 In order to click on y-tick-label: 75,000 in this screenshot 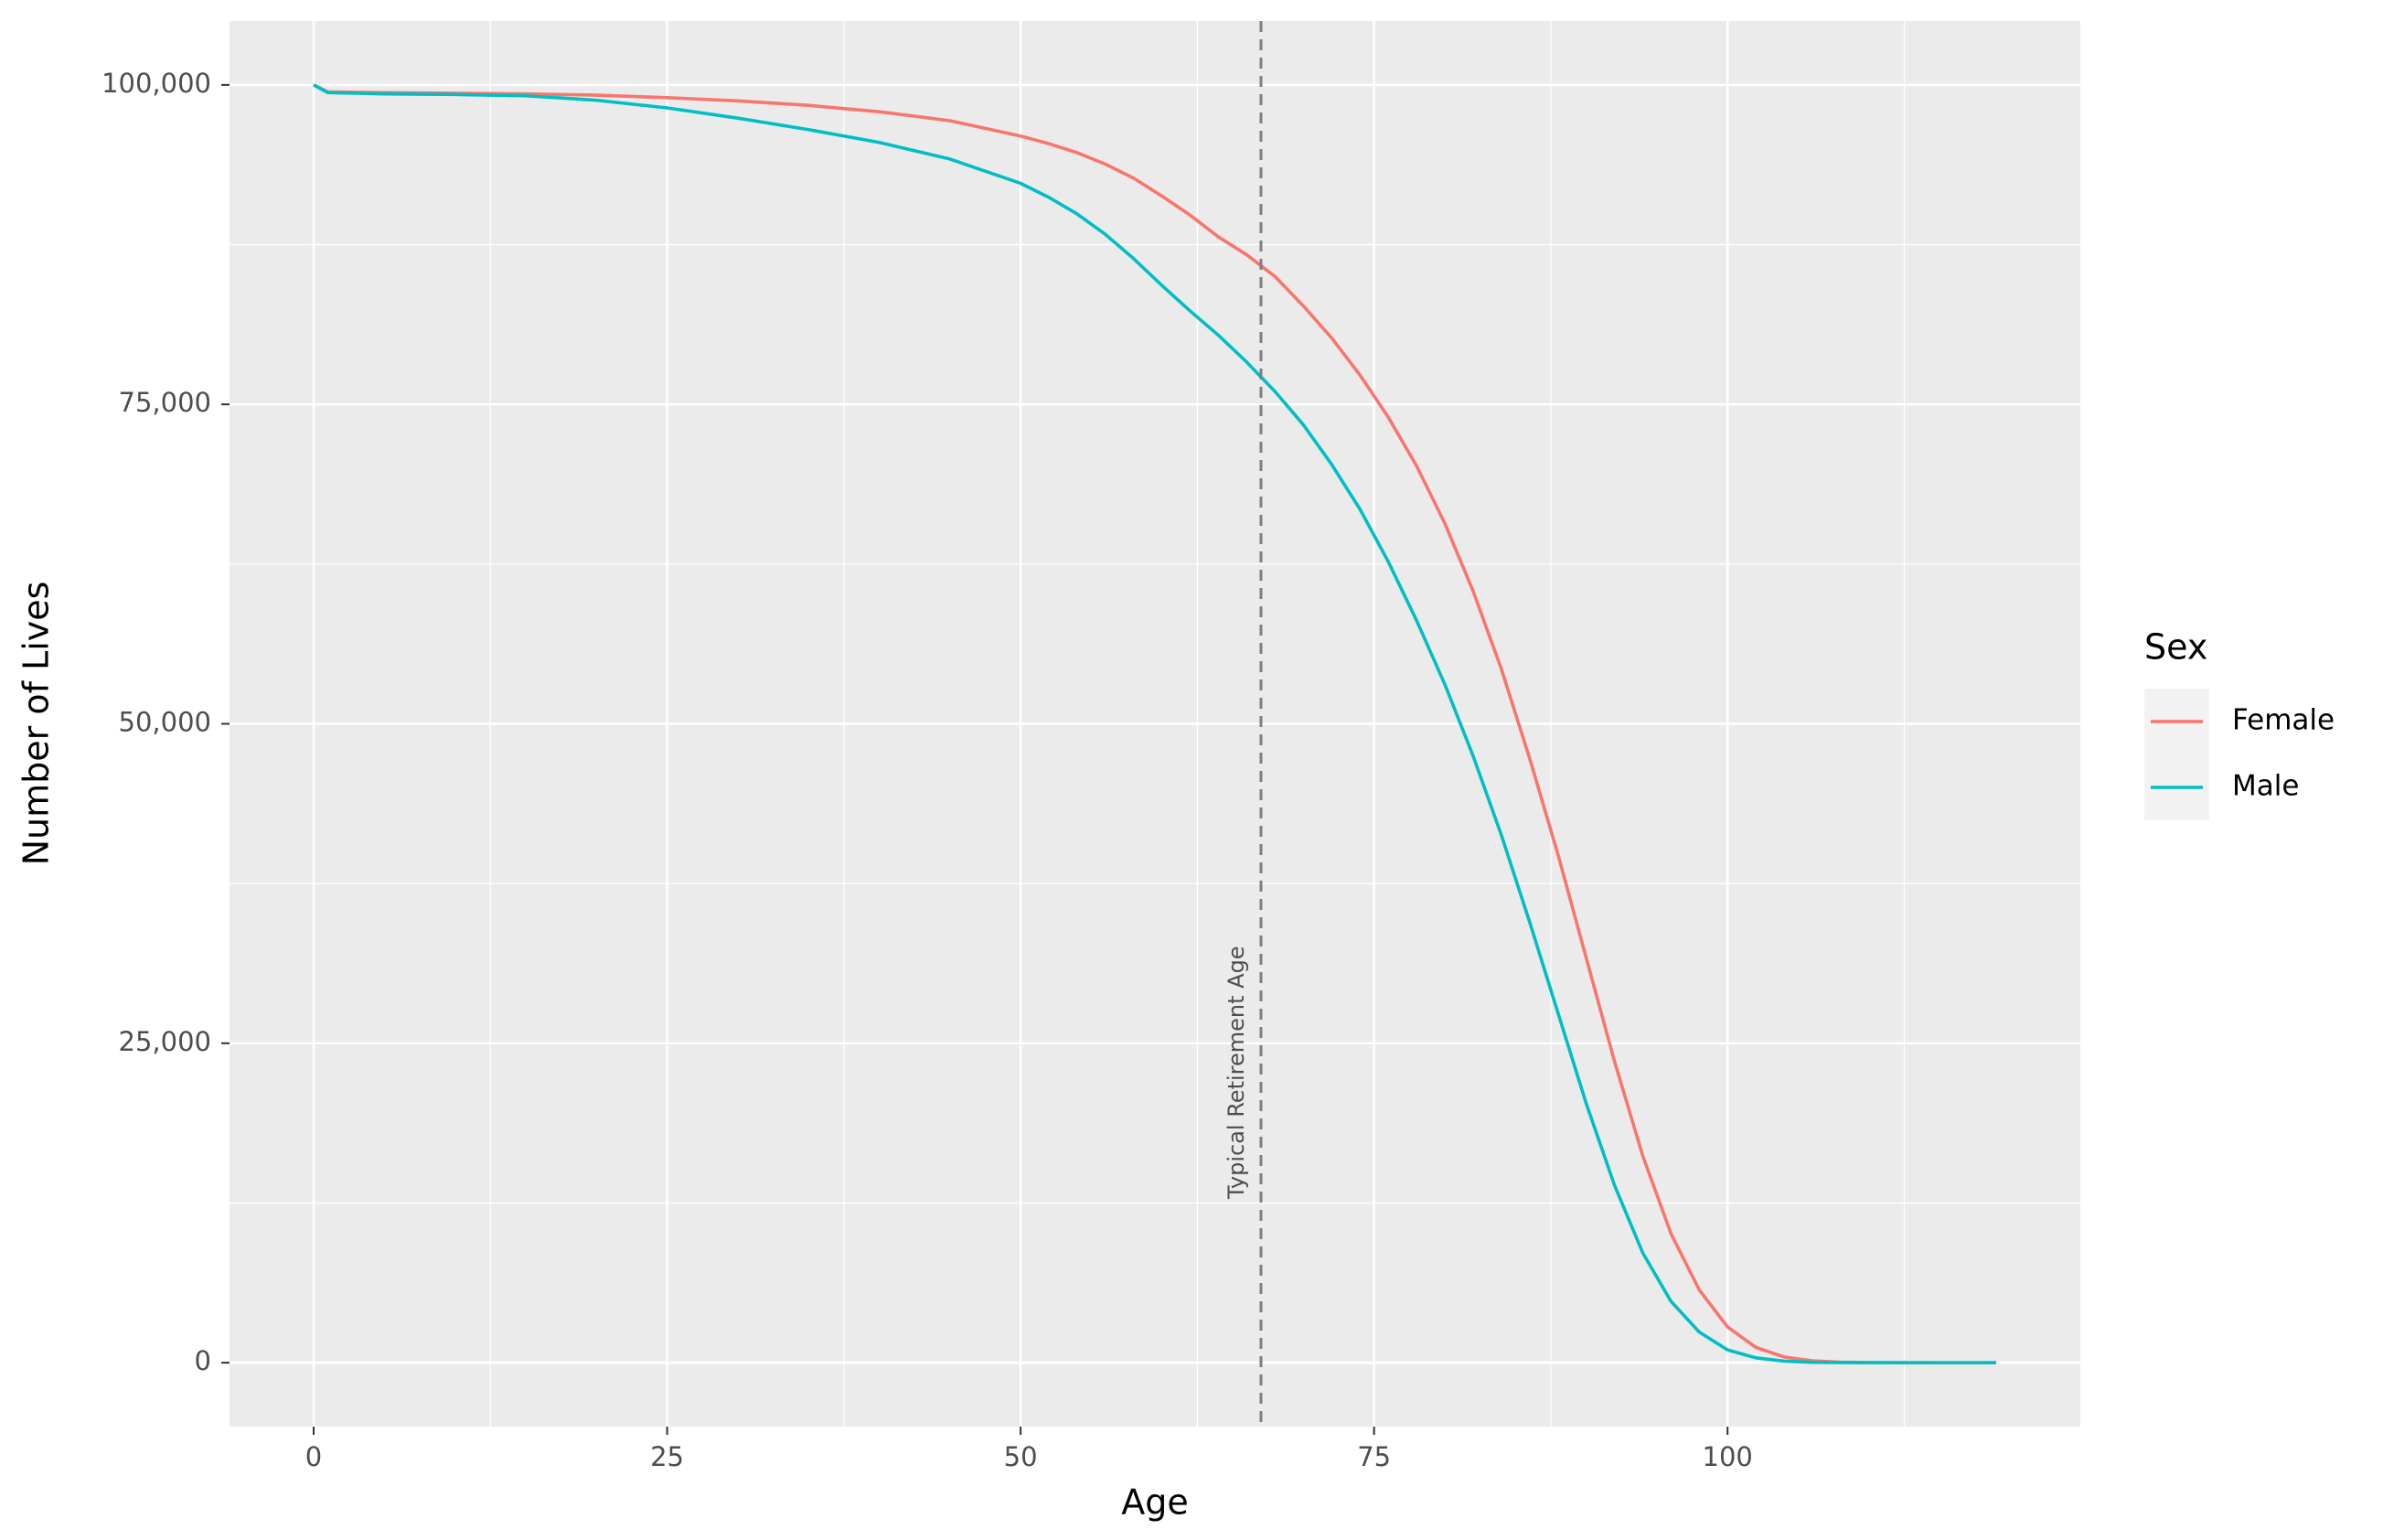, I will do `click(165, 402)`.